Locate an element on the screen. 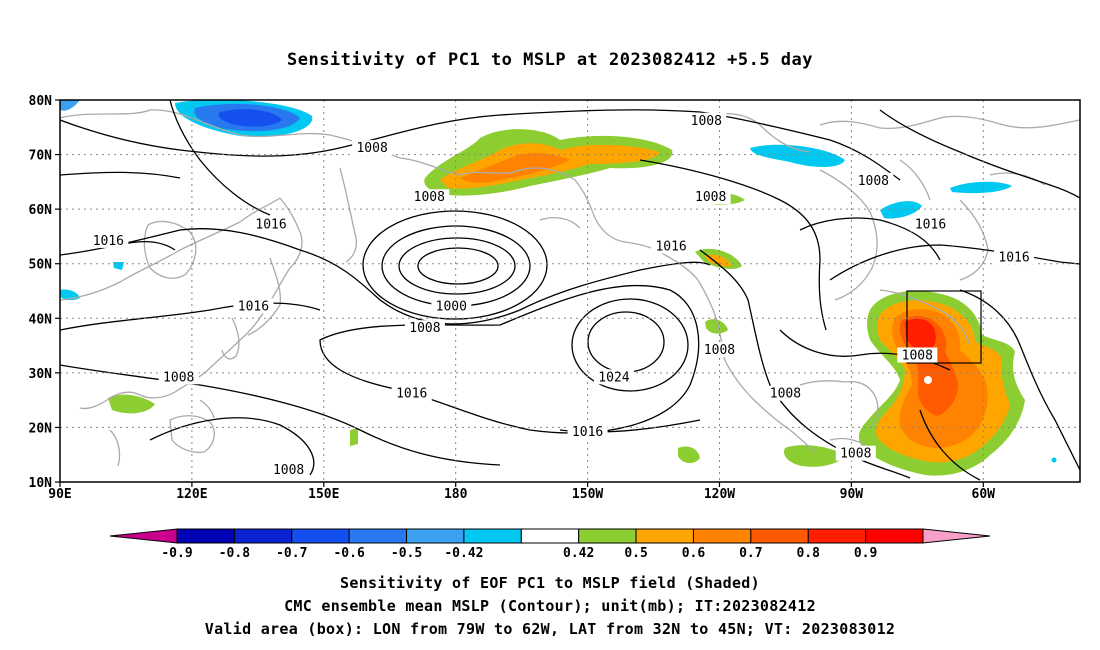  colorbar-label: -0.8 is located at coordinates (234, 553).